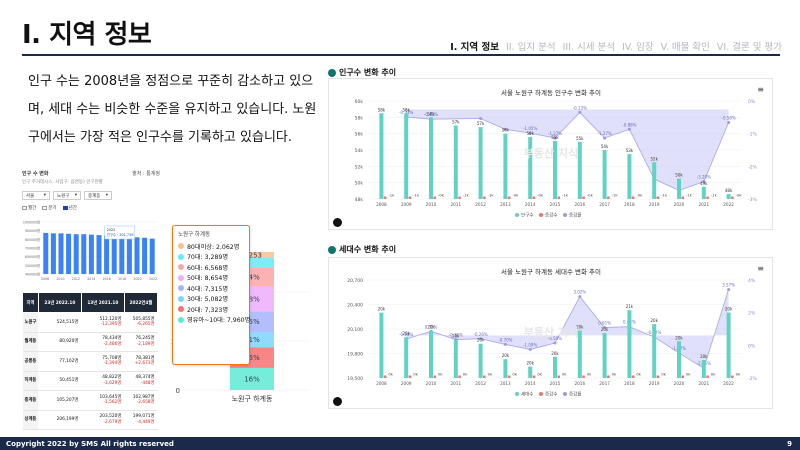 The width and height of the screenshot is (800, 450). What do you see at coordinates (530, 47) in the screenshot?
I see `nav-item-2: II. 입지 분석` at bounding box center [530, 47].